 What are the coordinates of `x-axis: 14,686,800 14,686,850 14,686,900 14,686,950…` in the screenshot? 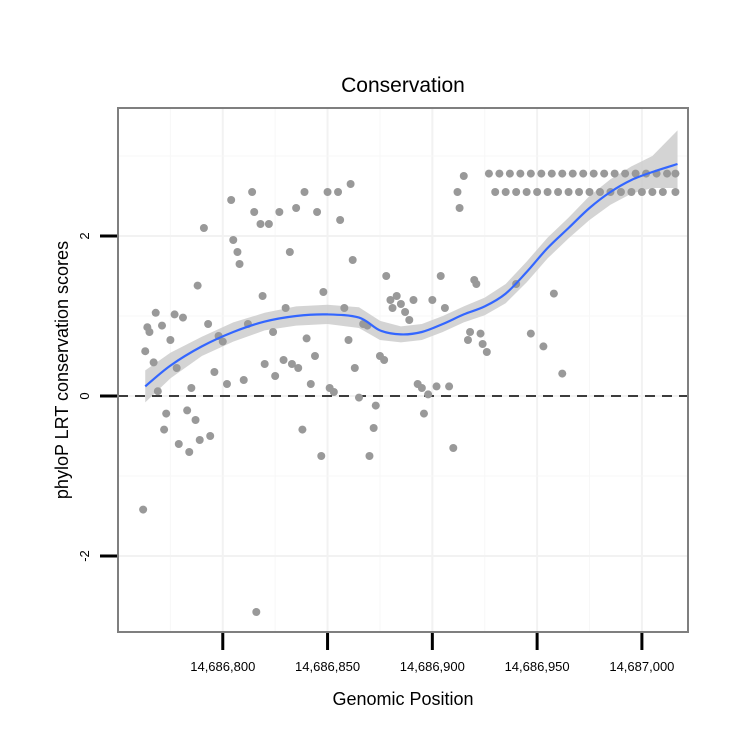 It's located at (432, 653).